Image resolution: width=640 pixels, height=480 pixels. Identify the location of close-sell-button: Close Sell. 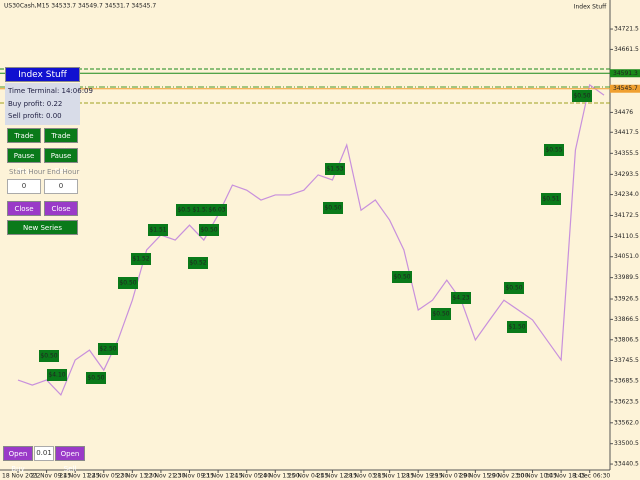
(61, 214).